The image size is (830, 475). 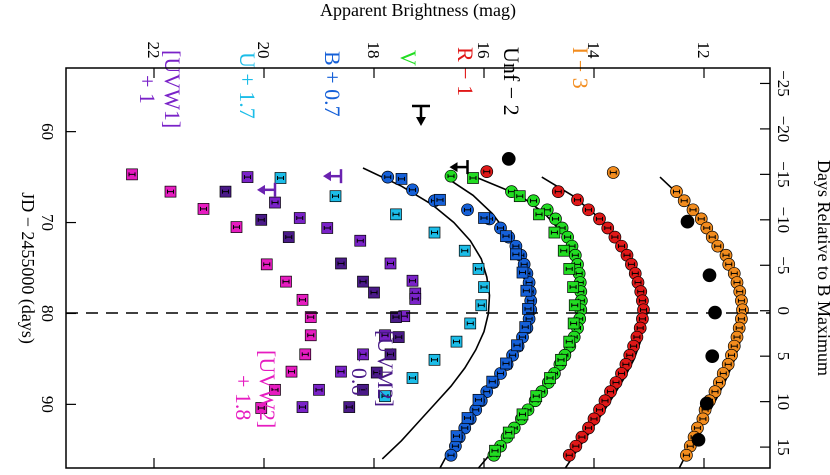 What do you see at coordinates (147, 89) in the screenshot?
I see `label-uvw1-offset: + 1` at bounding box center [147, 89].